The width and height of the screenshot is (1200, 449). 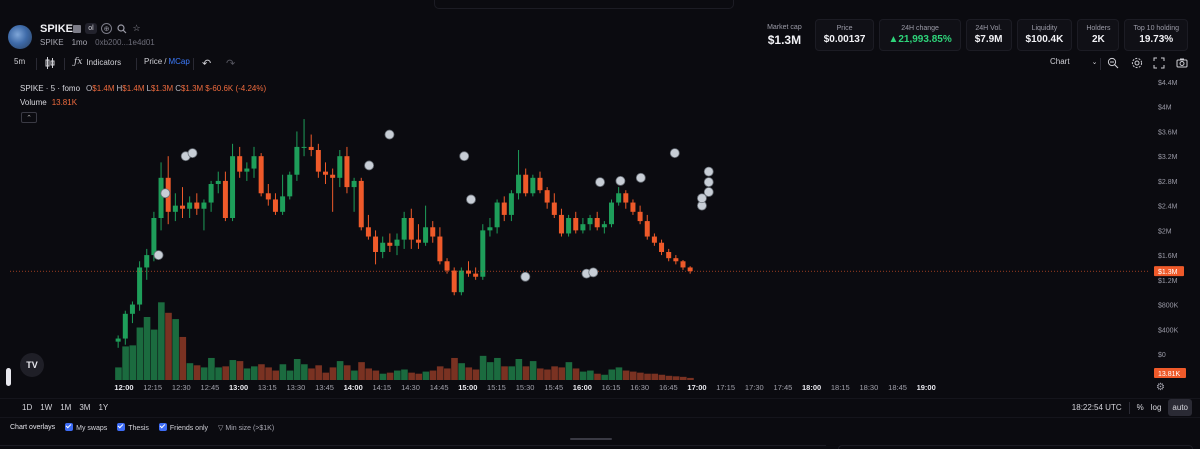 What do you see at coordinates (236, 88) in the screenshot?
I see `legend-change: $-60.6K (-4.24%)` at bounding box center [236, 88].